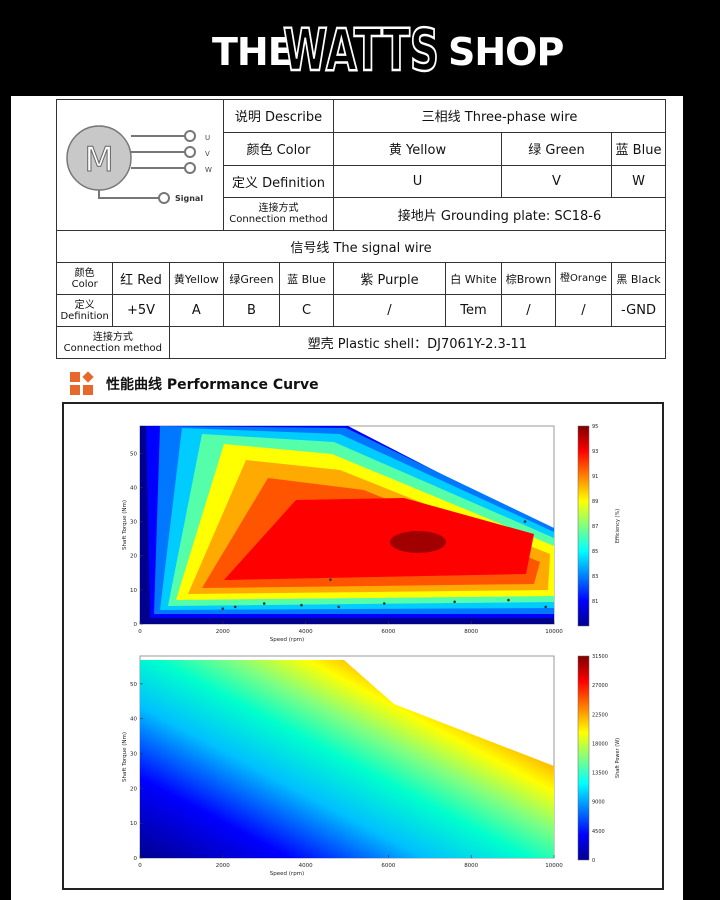  Describe the element at coordinates (306, 632) in the screenshot. I see `efficiency-xtick-label: 4000` at that location.